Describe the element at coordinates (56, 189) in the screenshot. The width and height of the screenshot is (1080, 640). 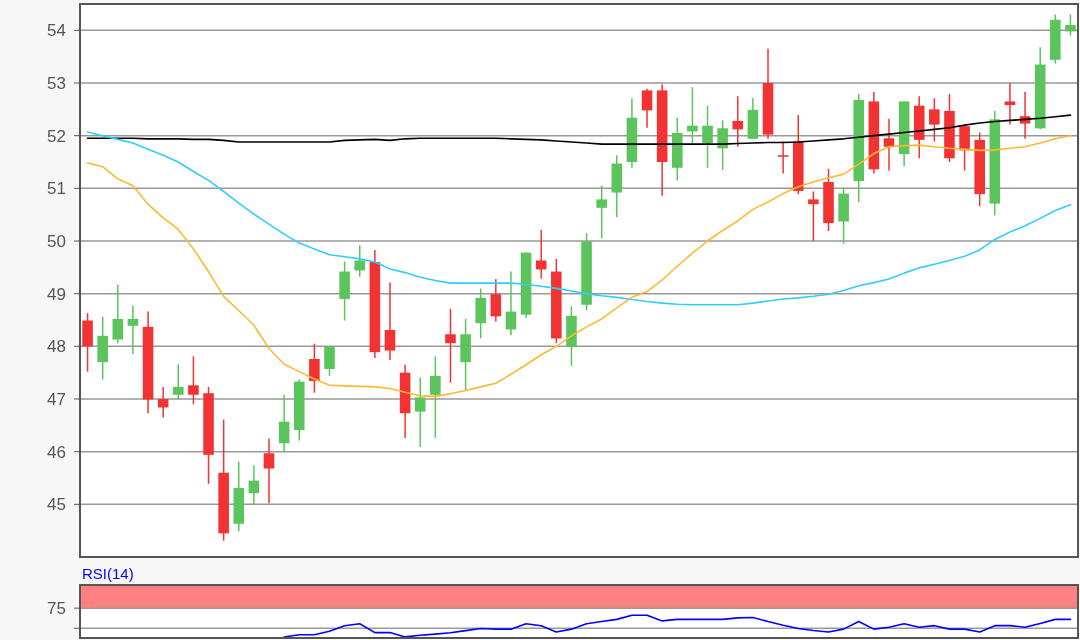
I see `y-tick-label: 51` at that location.